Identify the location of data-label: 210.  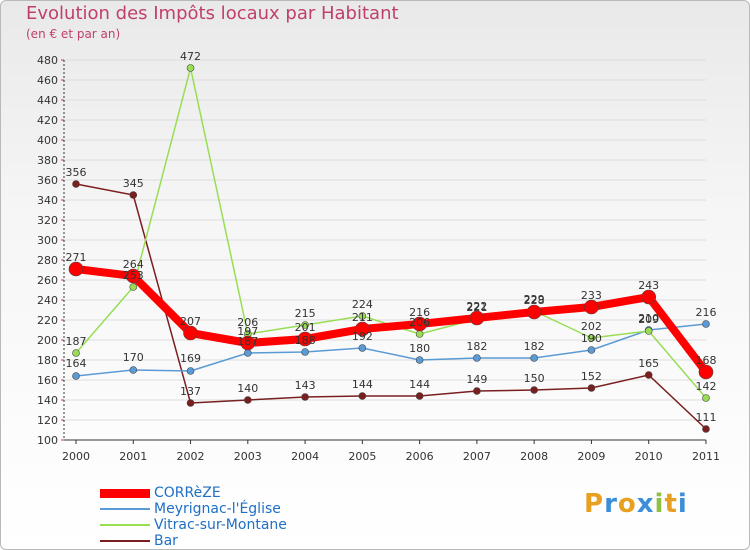
(648, 318).